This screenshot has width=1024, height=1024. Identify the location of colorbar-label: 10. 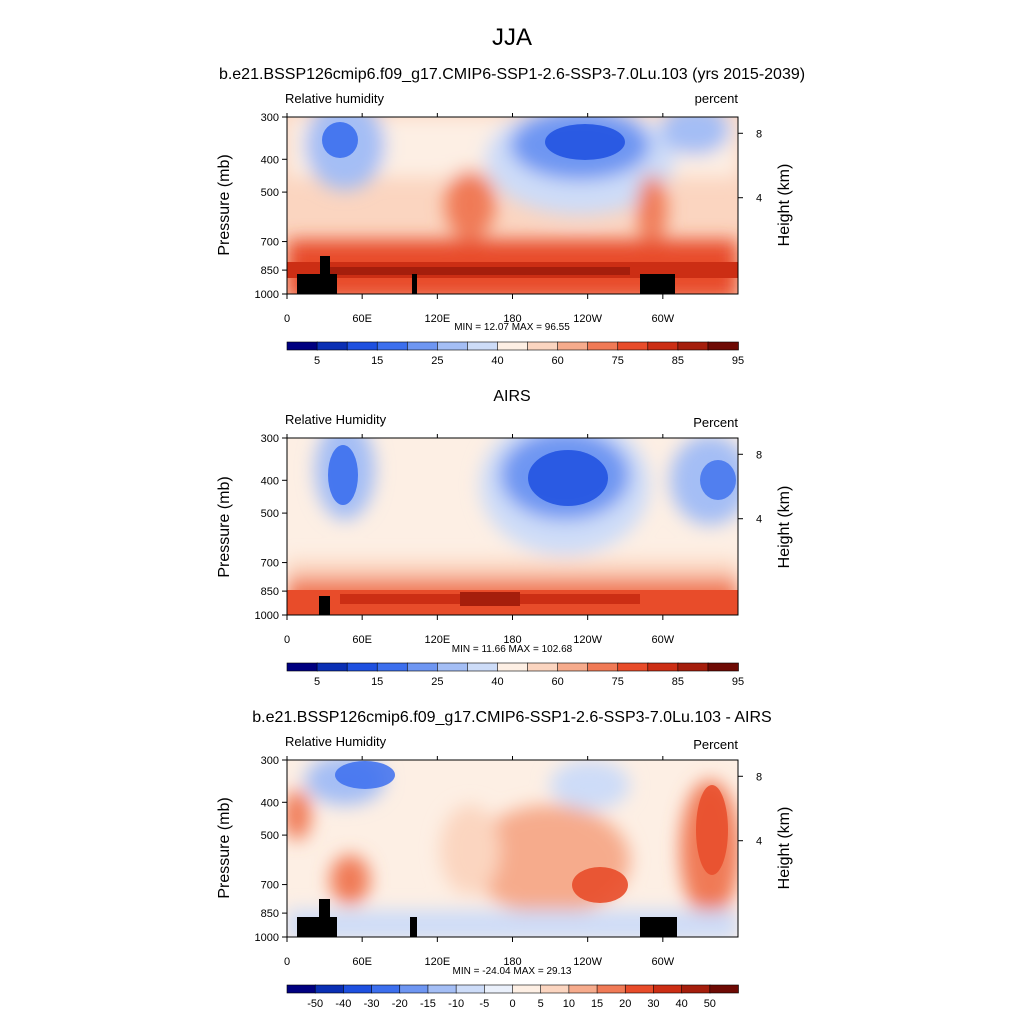
(569, 1004).